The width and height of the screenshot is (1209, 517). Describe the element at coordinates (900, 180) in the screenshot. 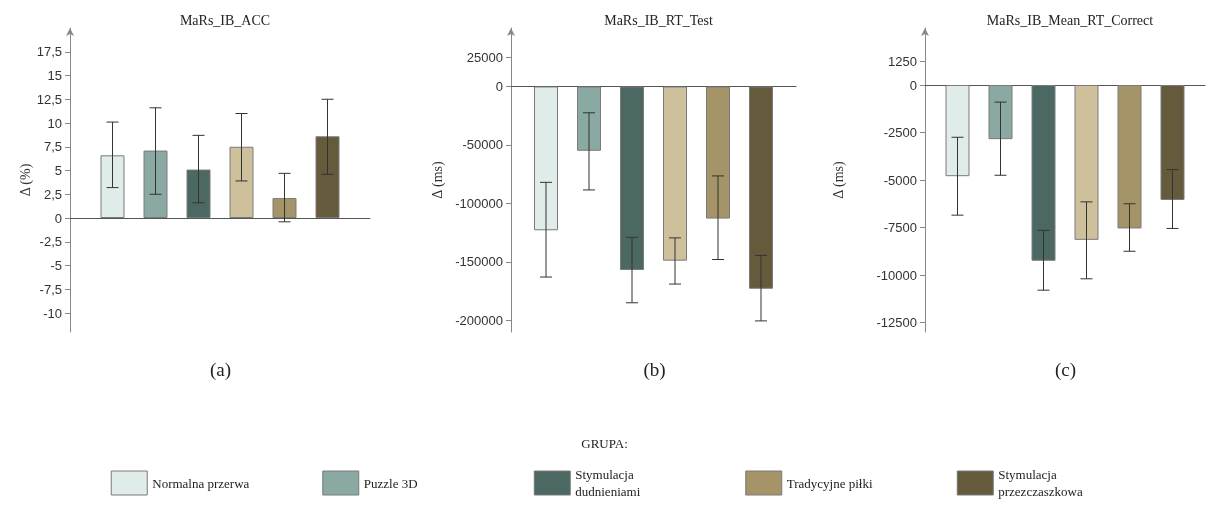

I see `y-tick-label: -5000` at that location.